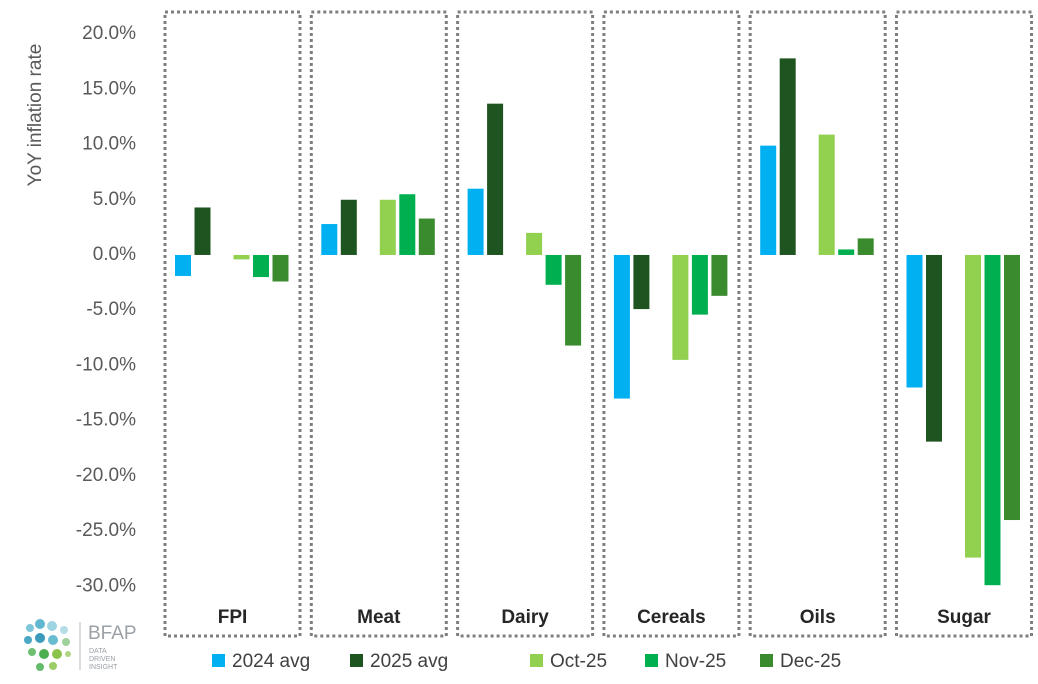  Describe the element at coordinates (103, 667) in the screenshot. I see `logo-tagline: INSIGHT` at that location.